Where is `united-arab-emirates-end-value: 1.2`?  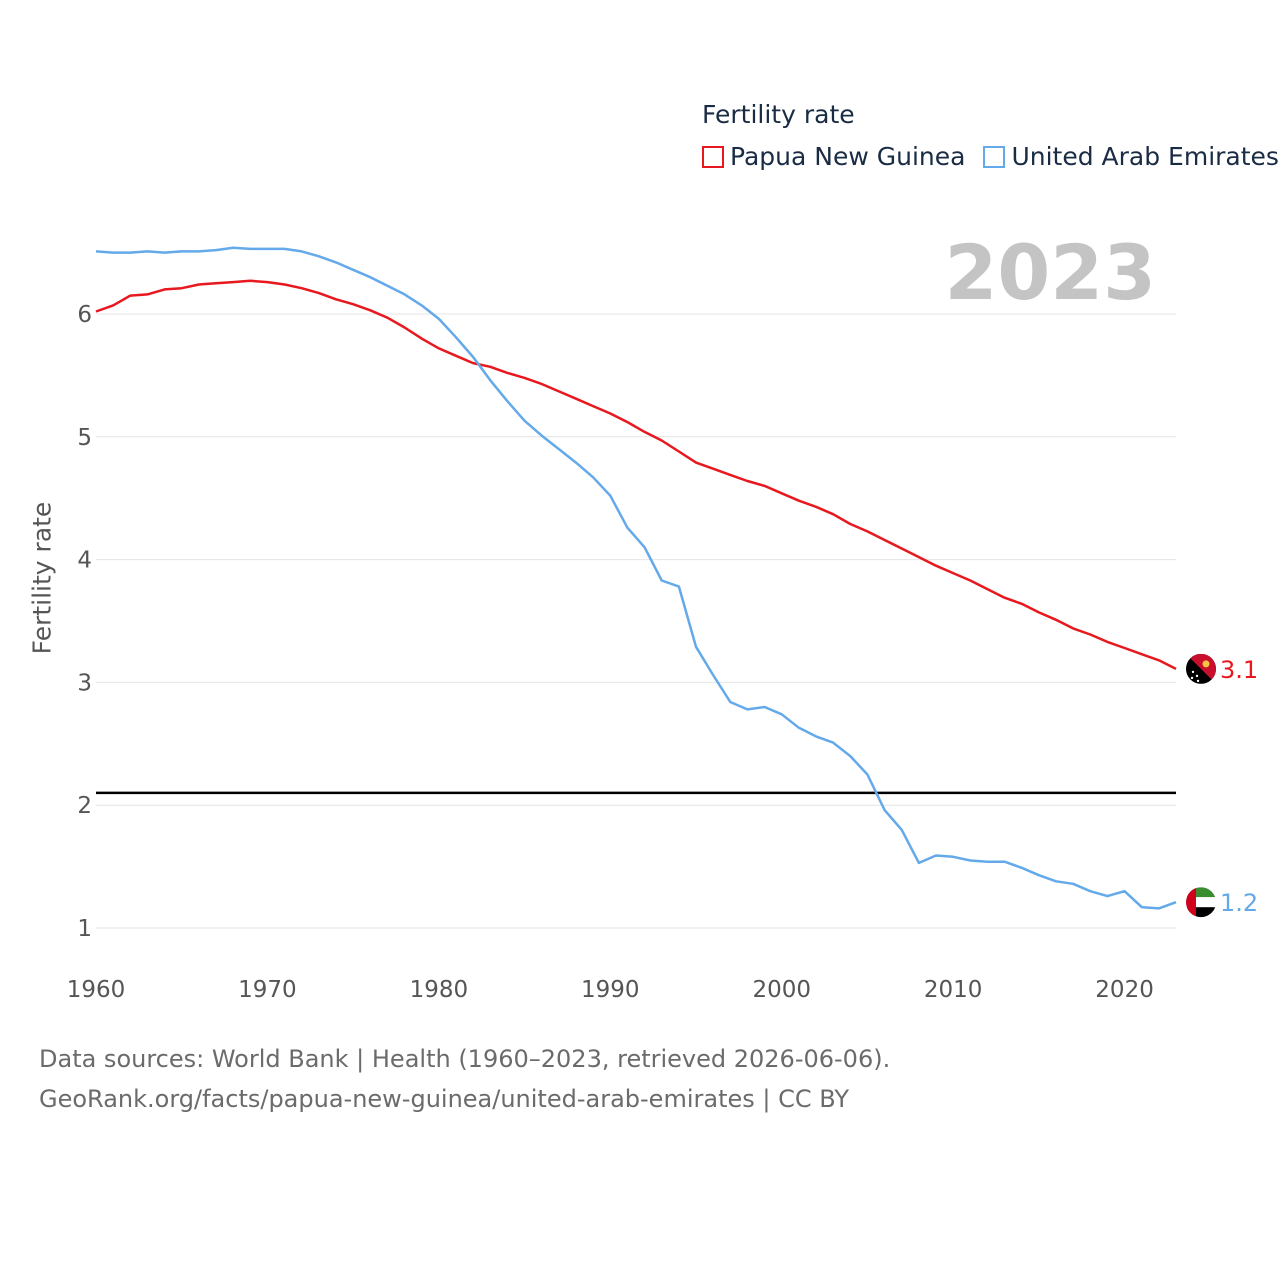
united-arab-emirates-end-value: 1.2 is located at coordinates (1239, 903).